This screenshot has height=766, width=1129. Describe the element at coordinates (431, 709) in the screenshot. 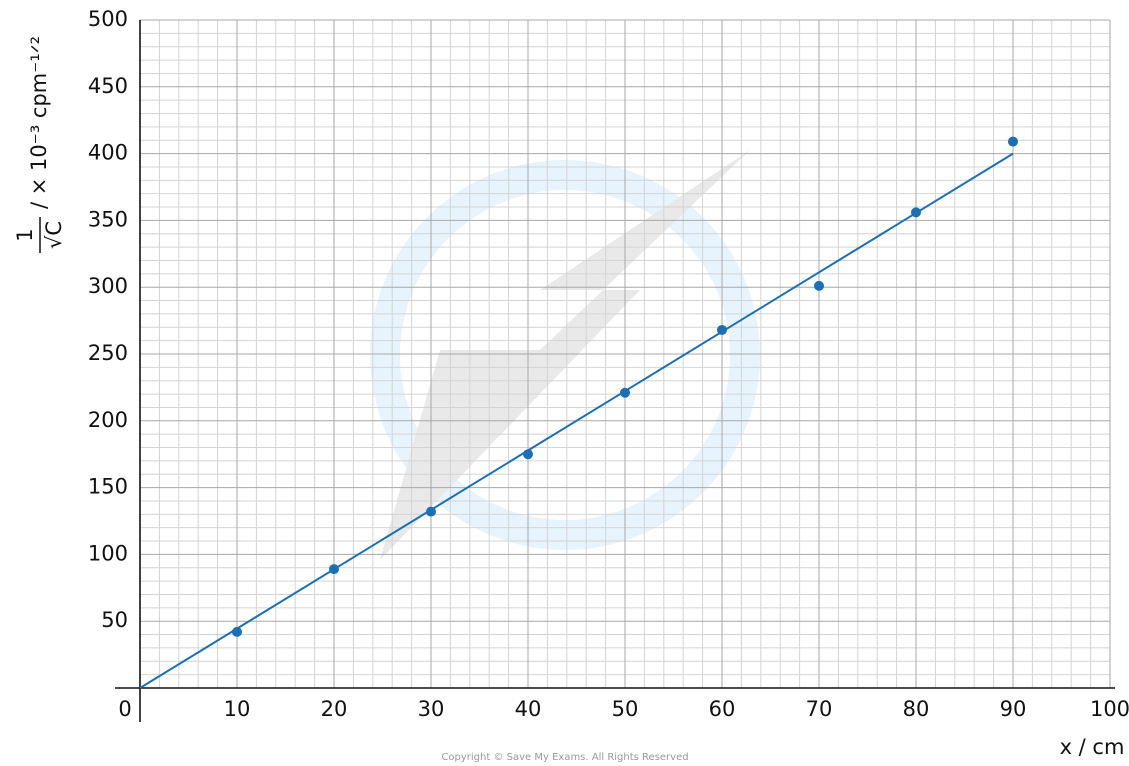

I see `x-tick-label: 30` at that location.